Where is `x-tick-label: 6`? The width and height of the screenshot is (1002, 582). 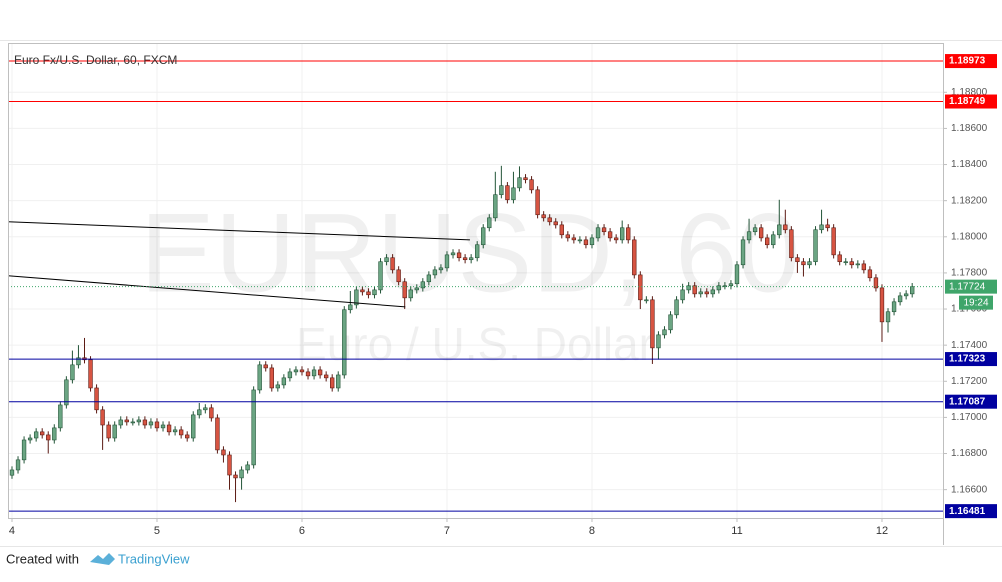 x-tick-label: 6 is located at coordinates (302, 531).